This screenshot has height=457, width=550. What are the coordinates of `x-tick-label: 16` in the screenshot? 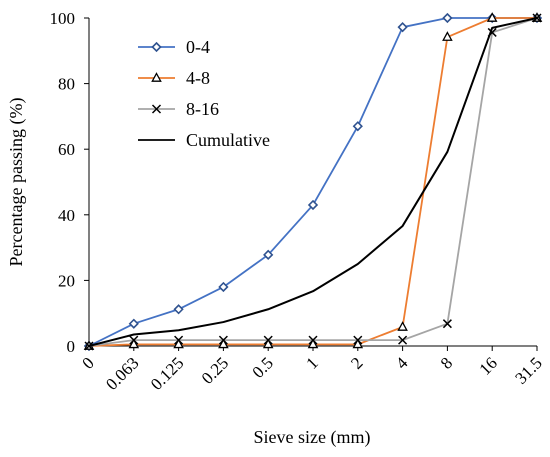 It's located at (488, 365).